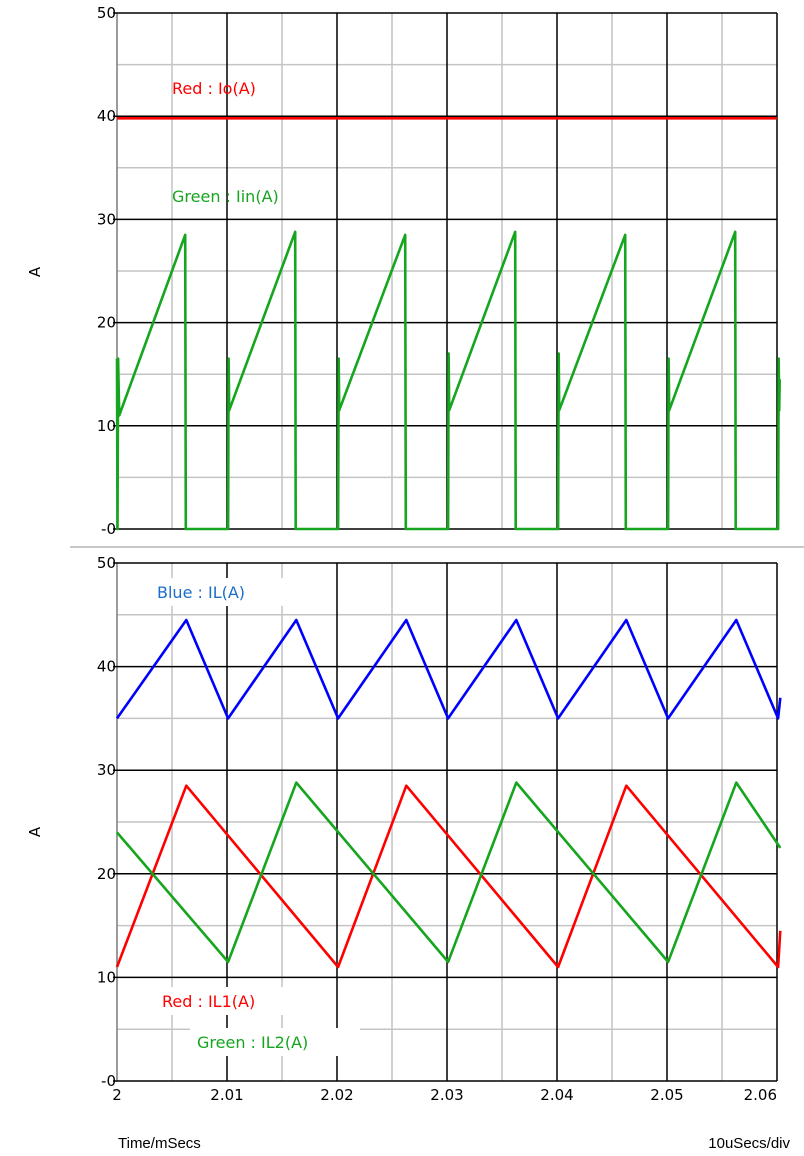  I want to click on x-tick-label: 2.03, so click(446, 1095).